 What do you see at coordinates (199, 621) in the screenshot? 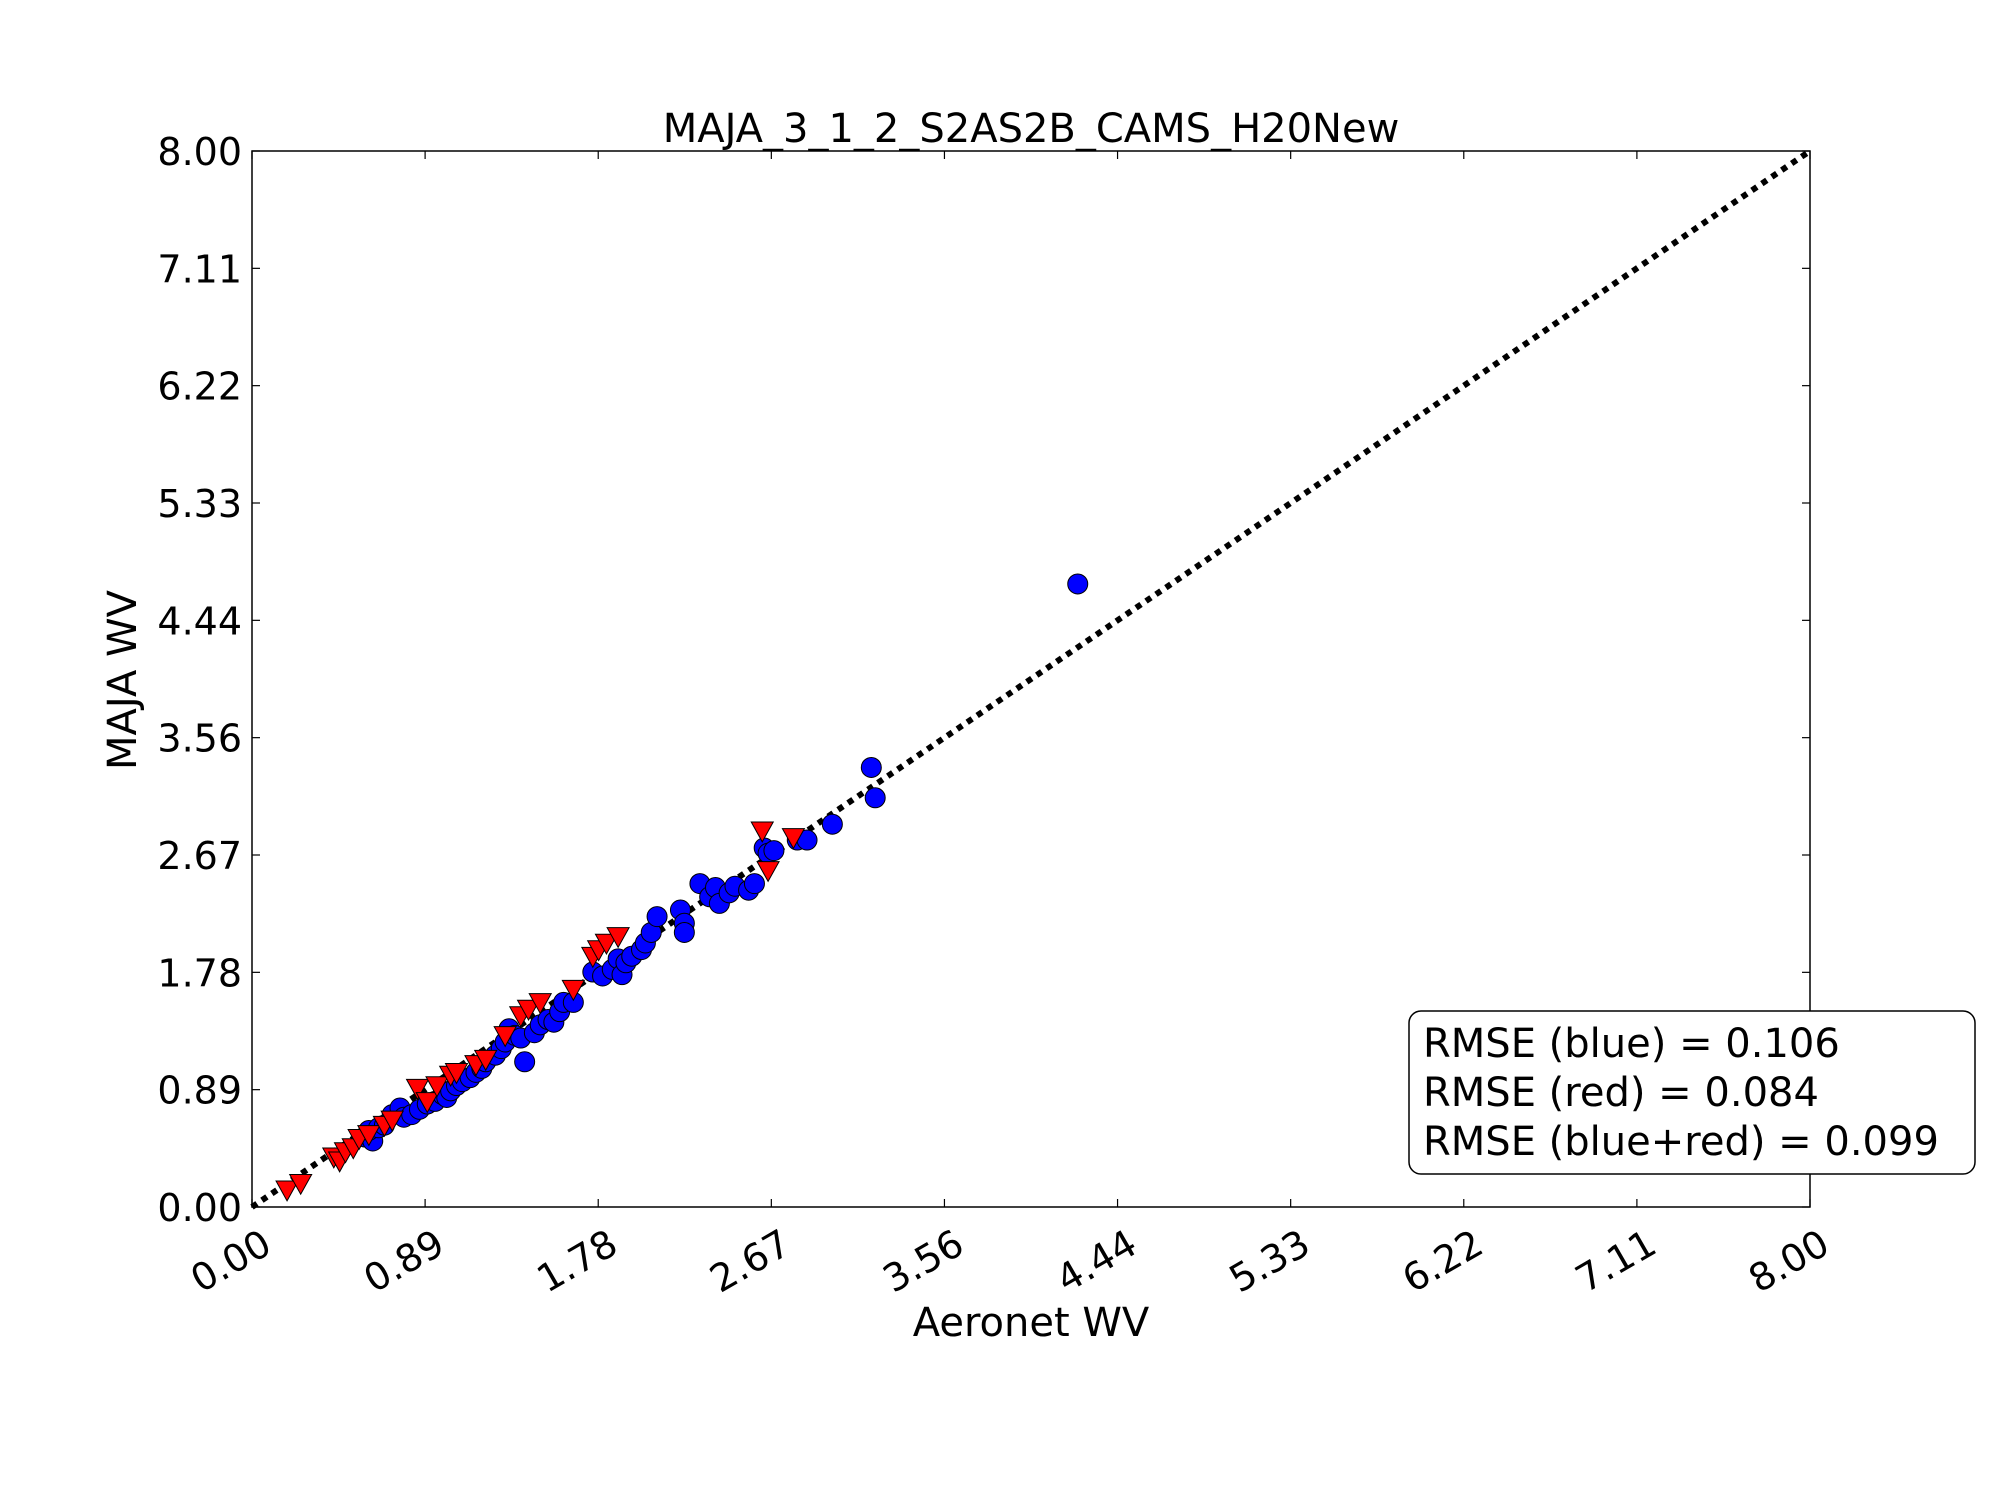
I see `y-tick-label: 4.44` at bounding box center [199, 621].